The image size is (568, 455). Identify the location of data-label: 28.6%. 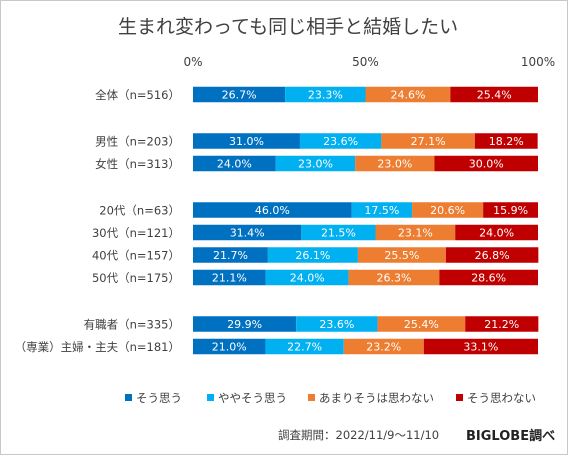
(488, 278).